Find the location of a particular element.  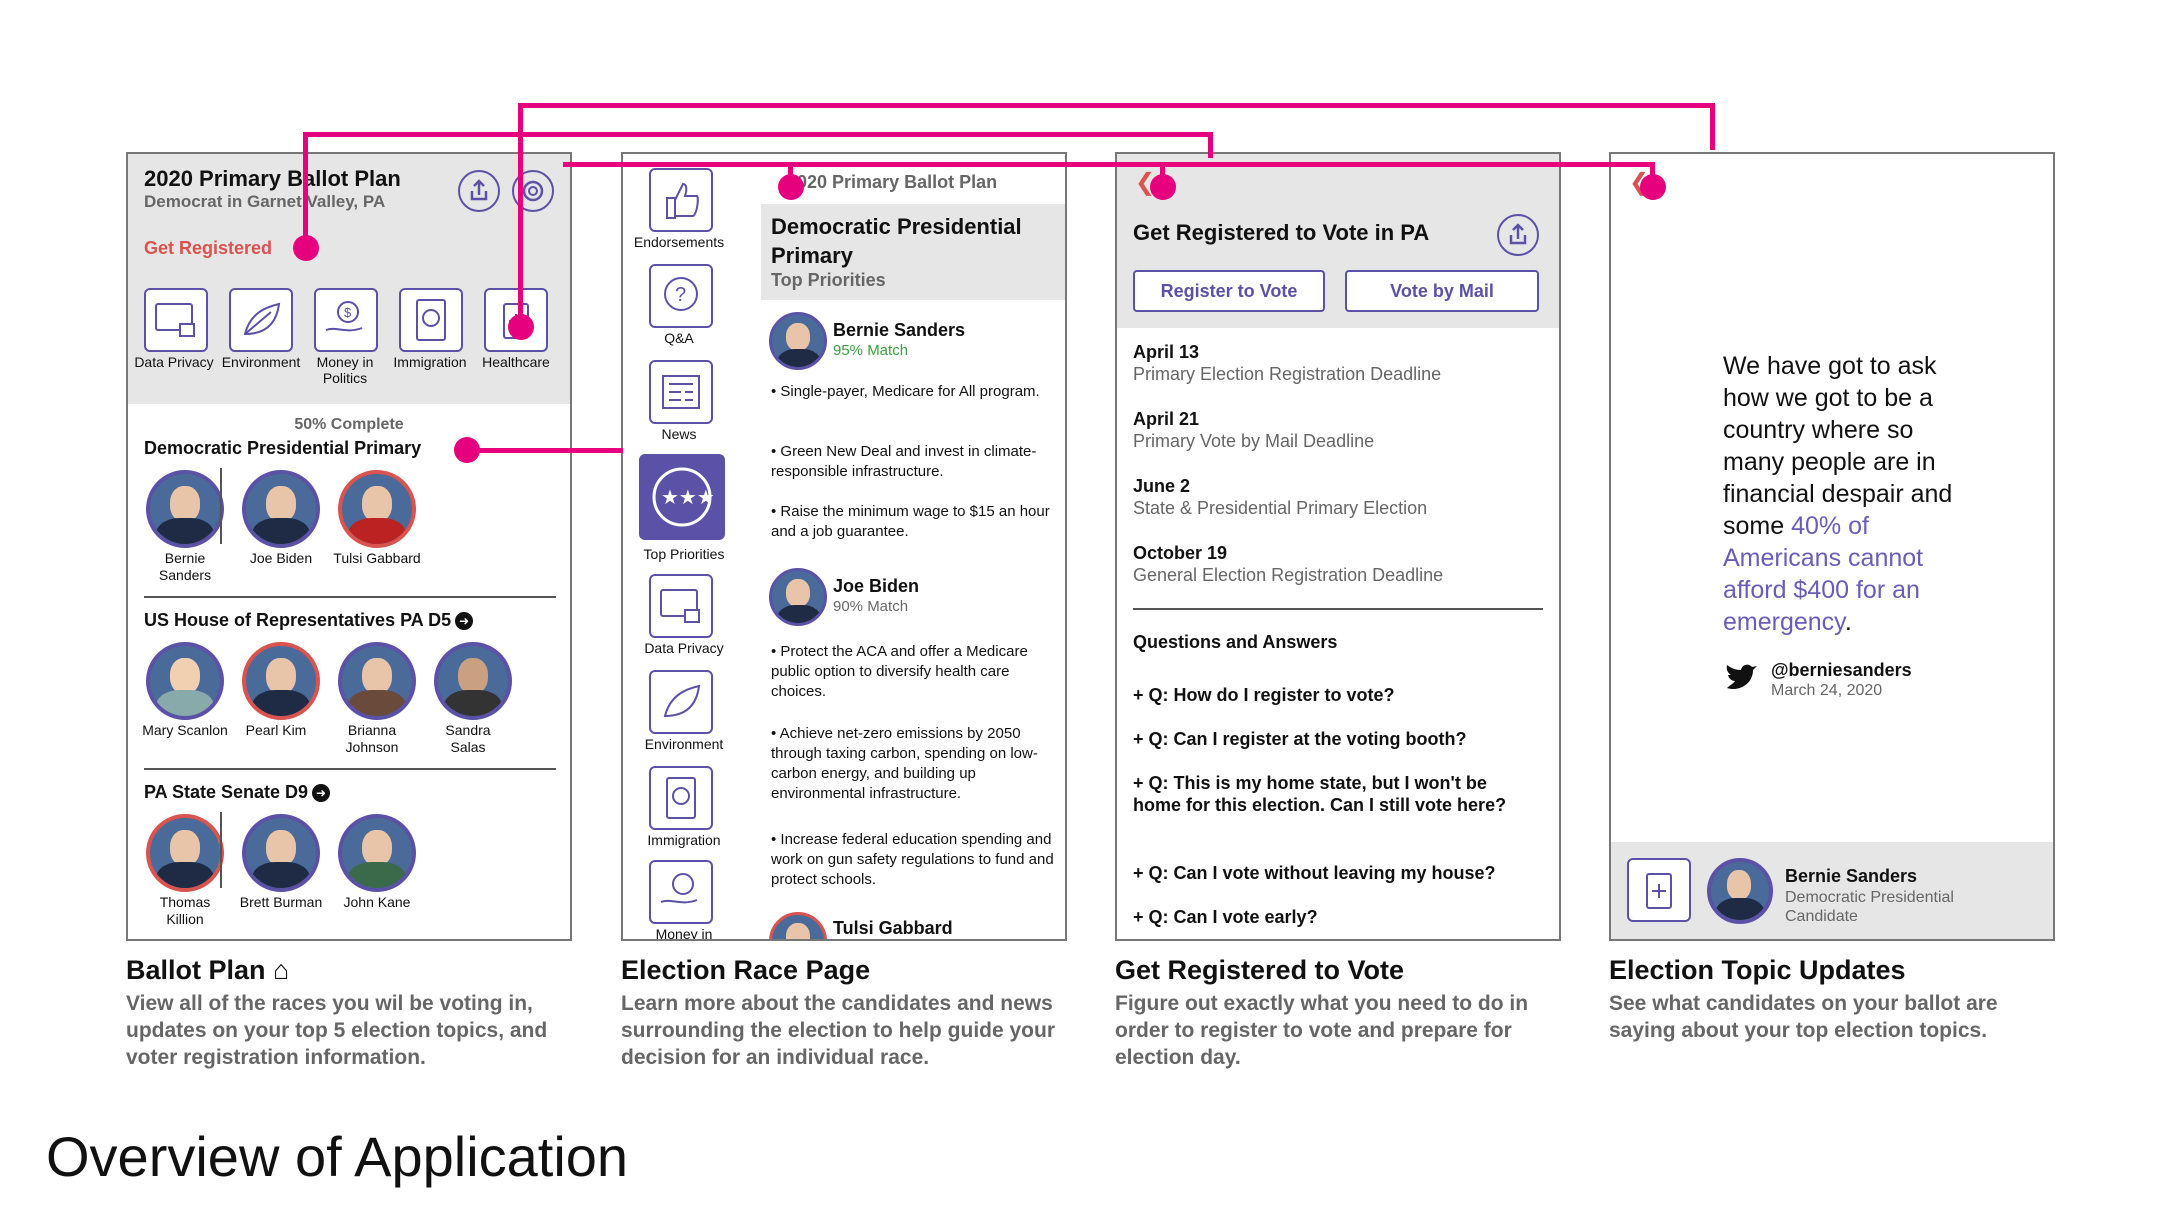

topic-label: Money in Politics is located at coordinates (345, 370).